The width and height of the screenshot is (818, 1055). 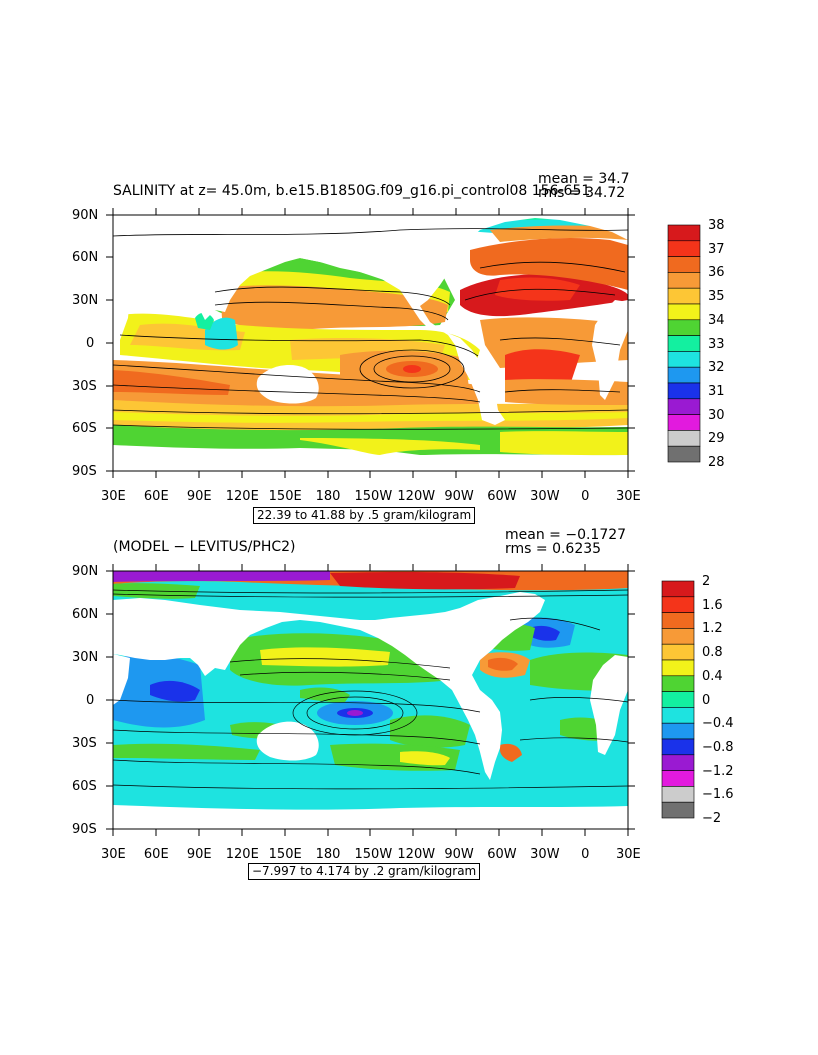 I want to click on p2-lon-label: 120W, so click(x=416, y=854).